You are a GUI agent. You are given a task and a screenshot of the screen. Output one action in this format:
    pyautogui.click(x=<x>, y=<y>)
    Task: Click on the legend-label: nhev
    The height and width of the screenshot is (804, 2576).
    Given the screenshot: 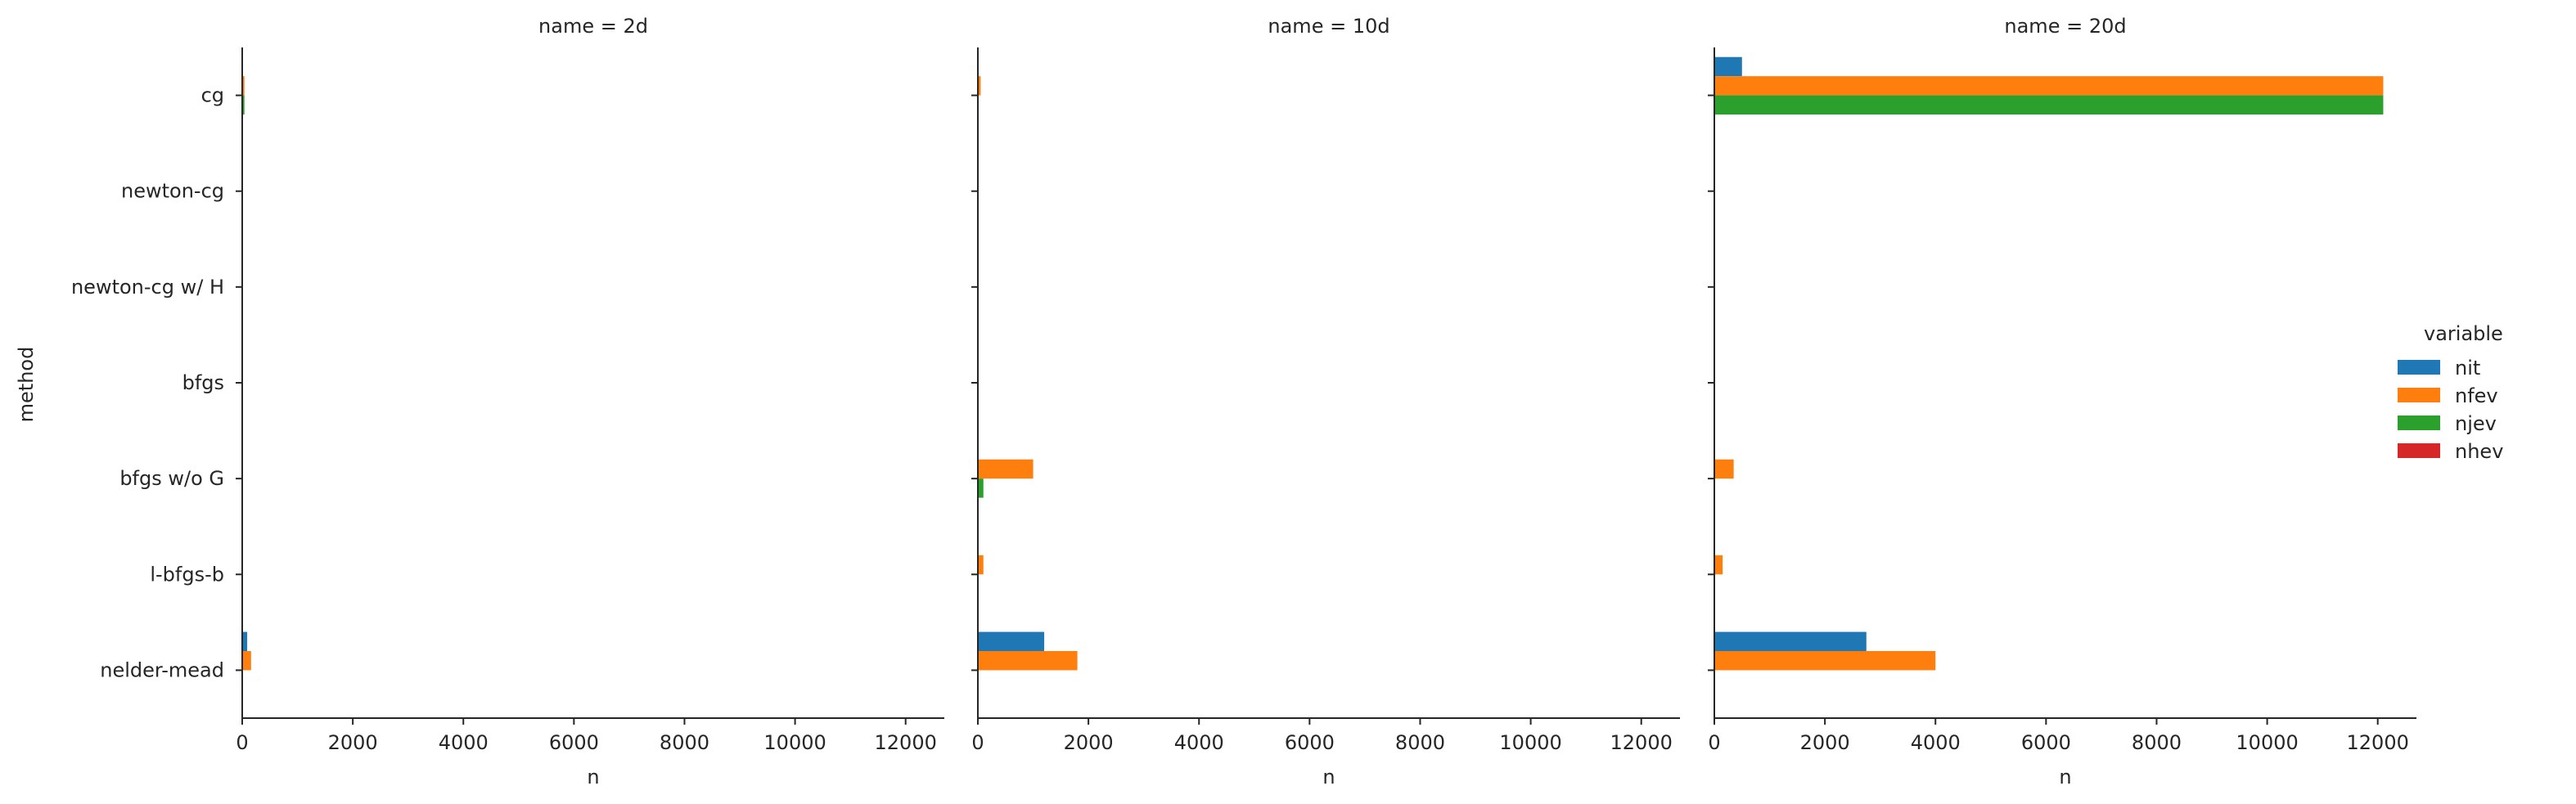 What is the action you would take?
    pyautogui.click(x=2479, y=451)
    